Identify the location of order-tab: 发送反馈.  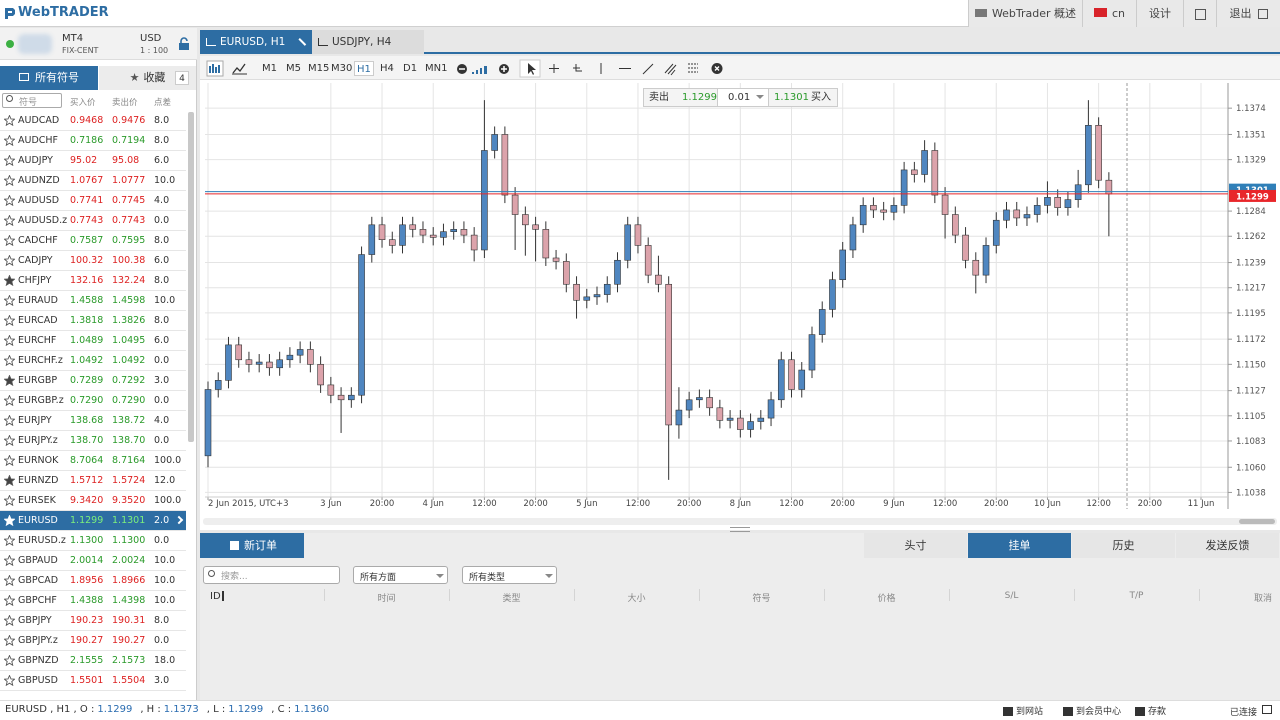
(1227, 545).